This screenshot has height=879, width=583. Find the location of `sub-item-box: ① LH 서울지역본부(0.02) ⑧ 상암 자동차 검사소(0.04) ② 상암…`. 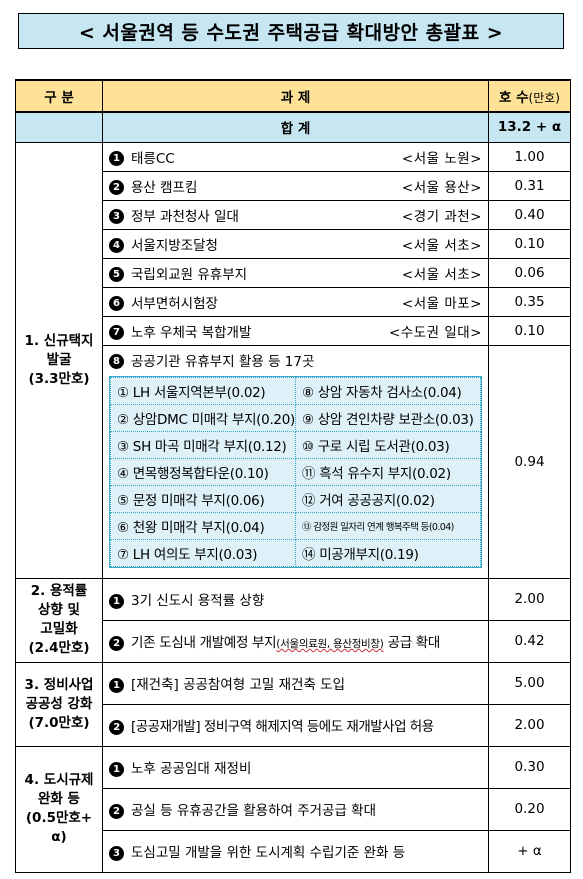

sub-item-box: ① LH 서울지역본부(0.02) ⑧ 상암 자동차 검사소(0.04) ② 상암… is located at coordinates (295, 471).